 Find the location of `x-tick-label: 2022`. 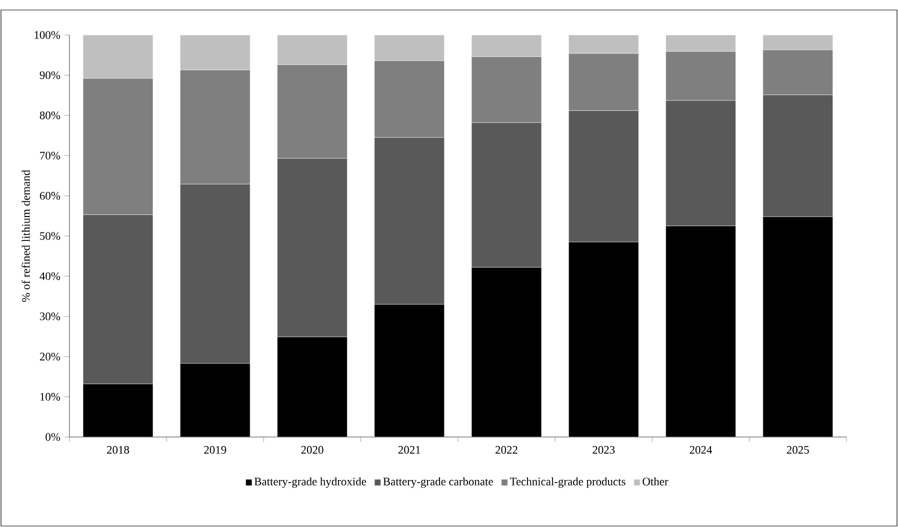

x-tick-label: 2022 is located at coordinates (507, 450).